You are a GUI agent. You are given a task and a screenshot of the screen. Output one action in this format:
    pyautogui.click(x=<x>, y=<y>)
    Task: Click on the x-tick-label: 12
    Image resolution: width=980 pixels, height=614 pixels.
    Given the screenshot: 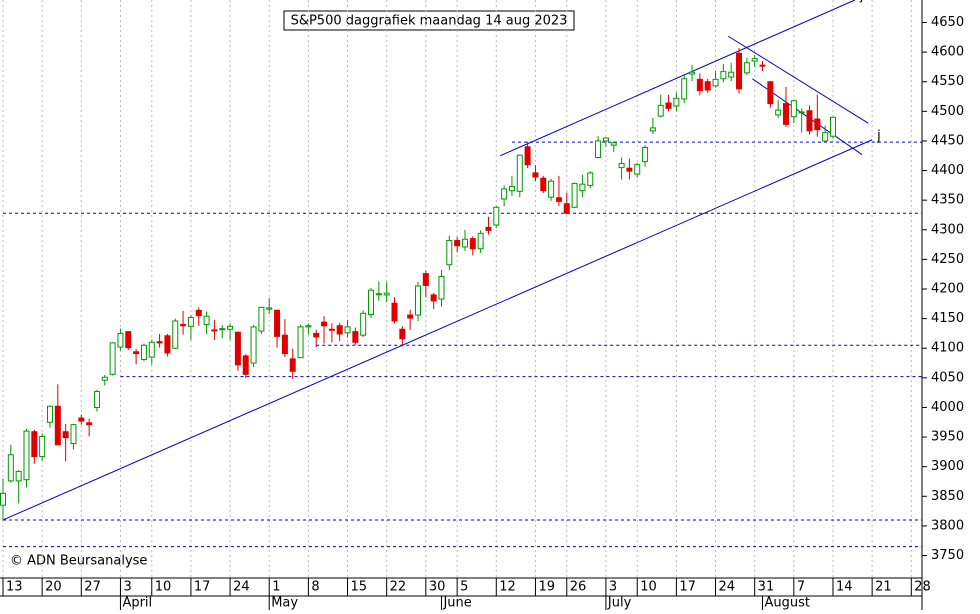 What is the action you would take?
    pyautogui.click(x=507, y=587)
    